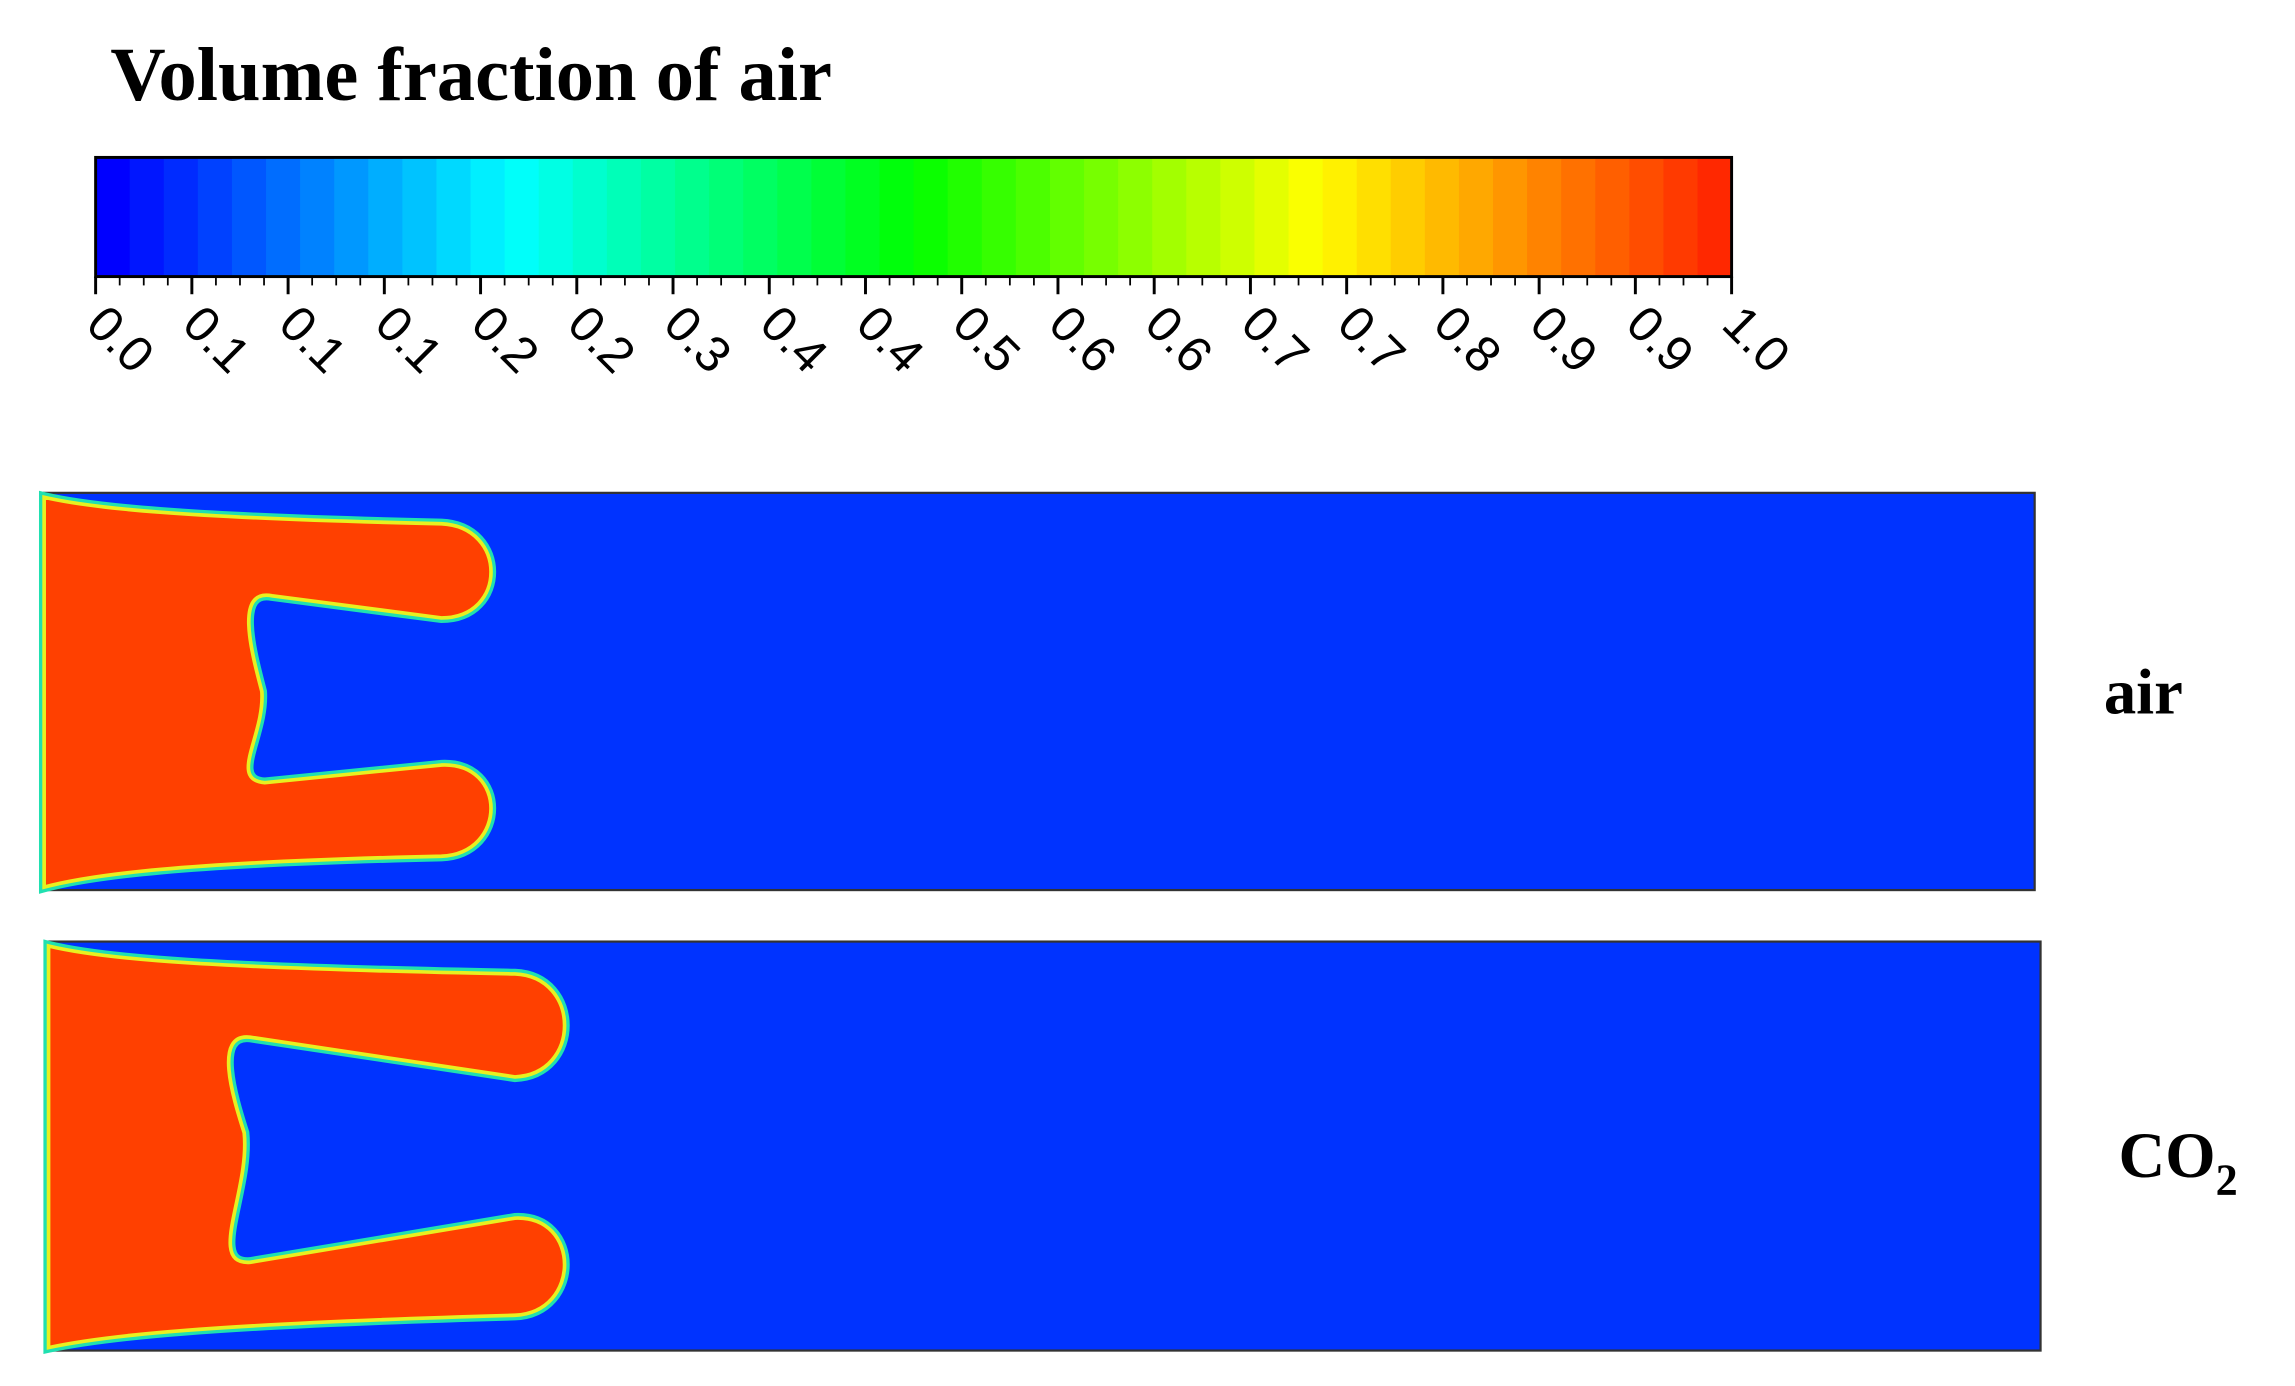 The width and height of the screenshot is (2295, 1386). Describe the element at coordinates (986, 339) in the screenshot. I see `tick-label: 0.5` at that location.